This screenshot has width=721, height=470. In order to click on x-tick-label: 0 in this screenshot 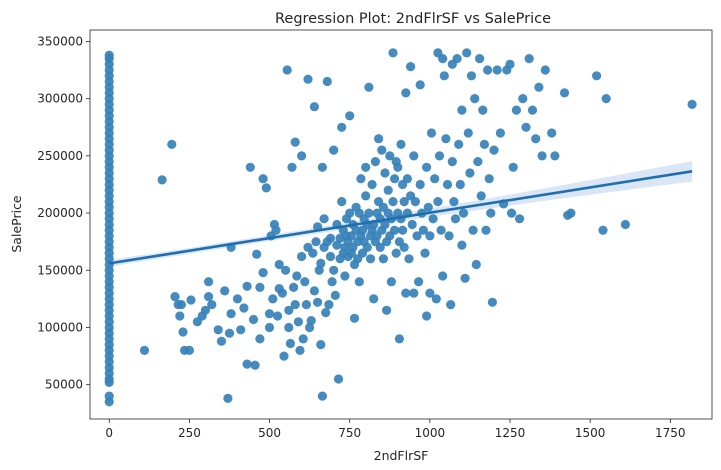, I will do `click(109, 433)`.